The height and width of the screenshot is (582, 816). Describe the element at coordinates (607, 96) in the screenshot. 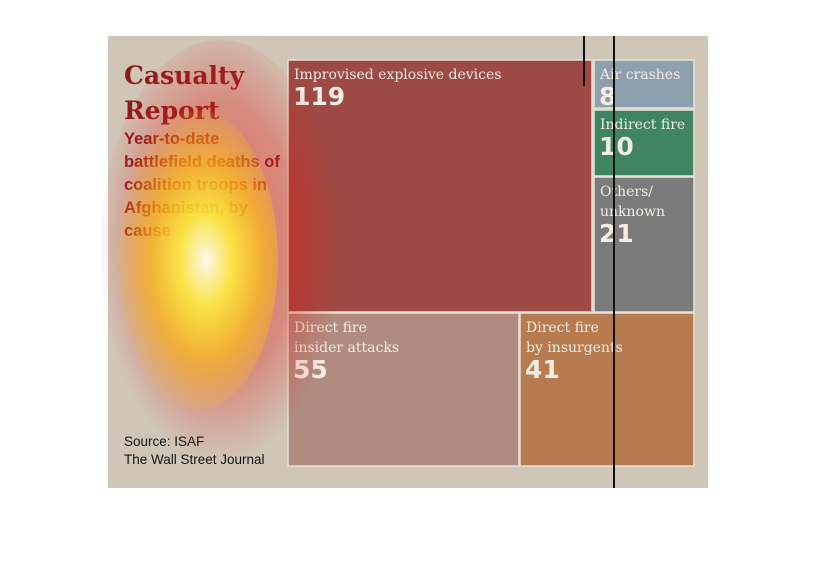

I see `treemap-cell-value: 8` at that location.